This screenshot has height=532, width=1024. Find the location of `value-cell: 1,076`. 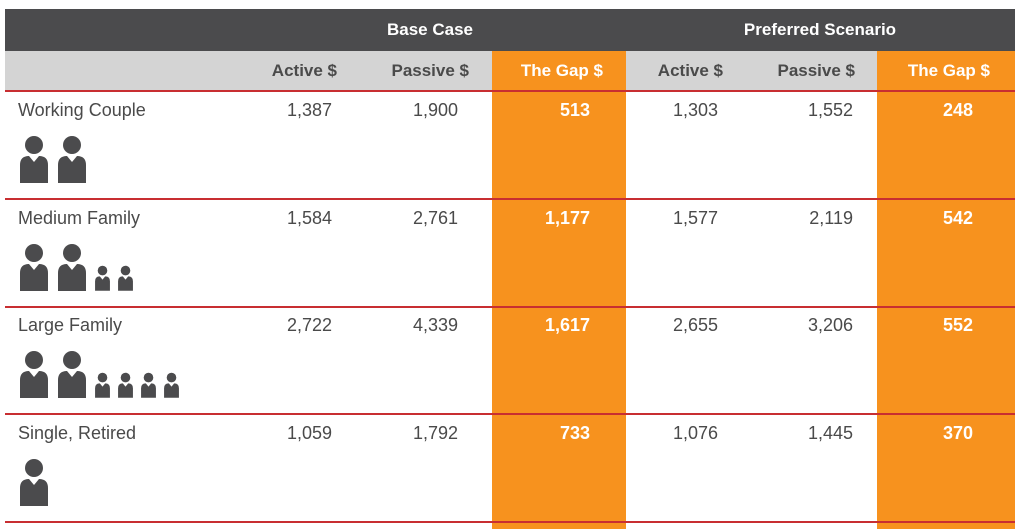

value-cell: 1,076 is located at coordinates (695, 433).